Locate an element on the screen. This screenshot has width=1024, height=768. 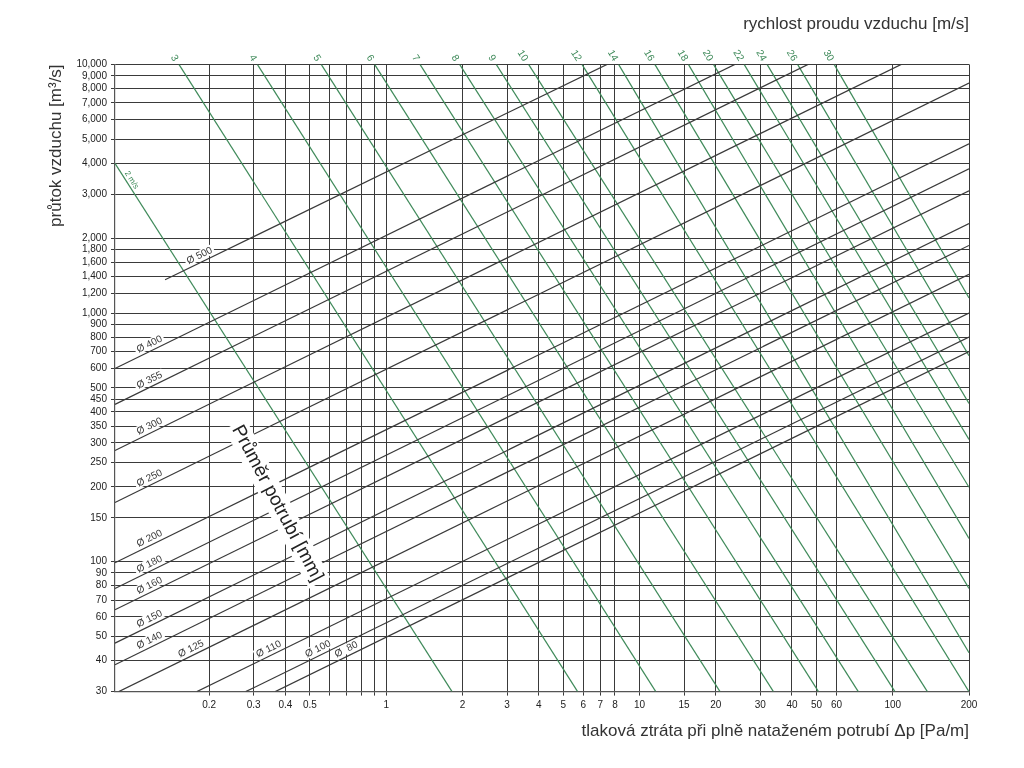
x-tick-label: 8 is located at coordinates (615, 705).